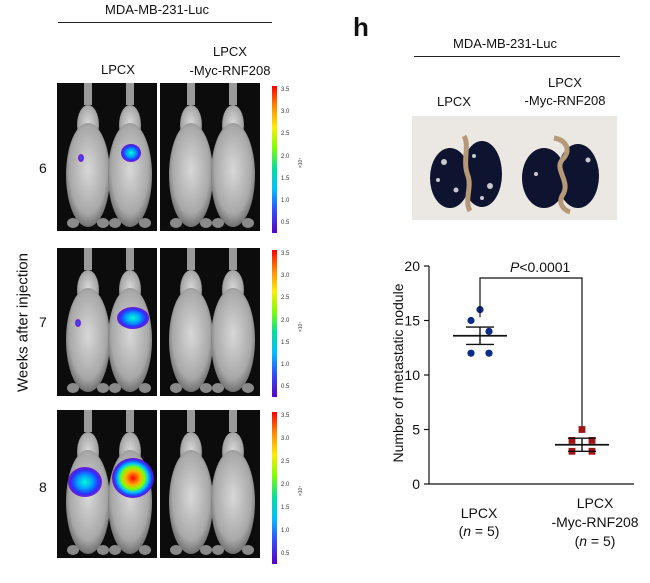 Image resolution: width=650 pixels, height=583 pixels. Describe the element at coordinates (565, 100) in the screenshot. I see `panel-h-col-label-rnf208-line2: -Myc-RNF208` at that location.